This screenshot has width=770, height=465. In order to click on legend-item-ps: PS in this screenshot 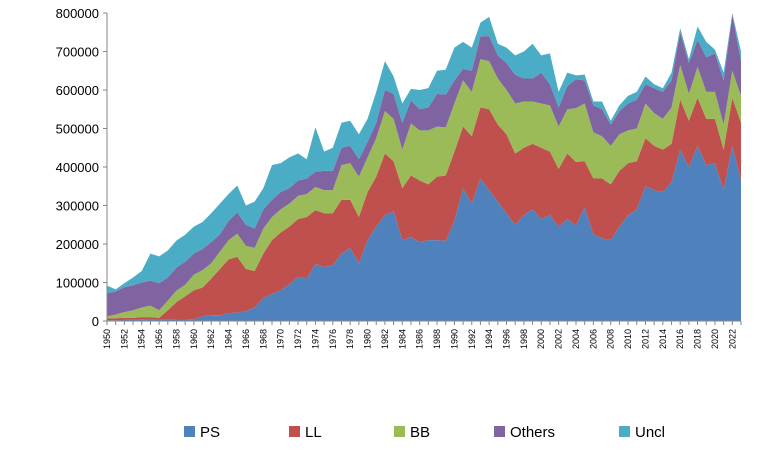, I will do `click(202, 432)`.